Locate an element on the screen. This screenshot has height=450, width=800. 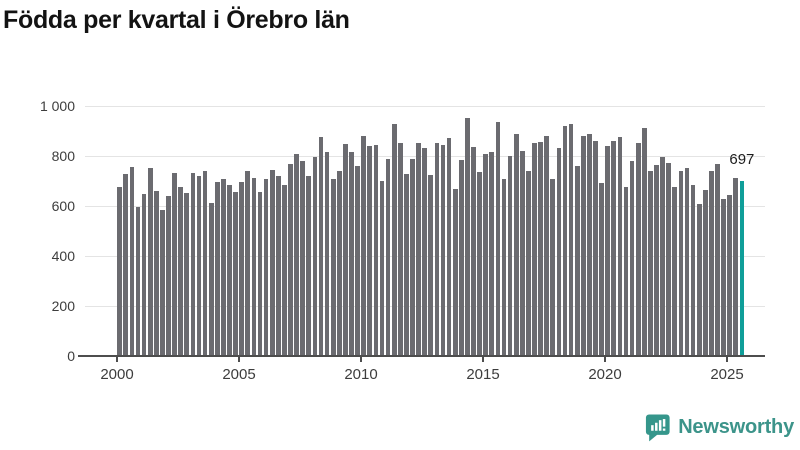
x-tick-label: 2025 is located at coordinates (727, 374).